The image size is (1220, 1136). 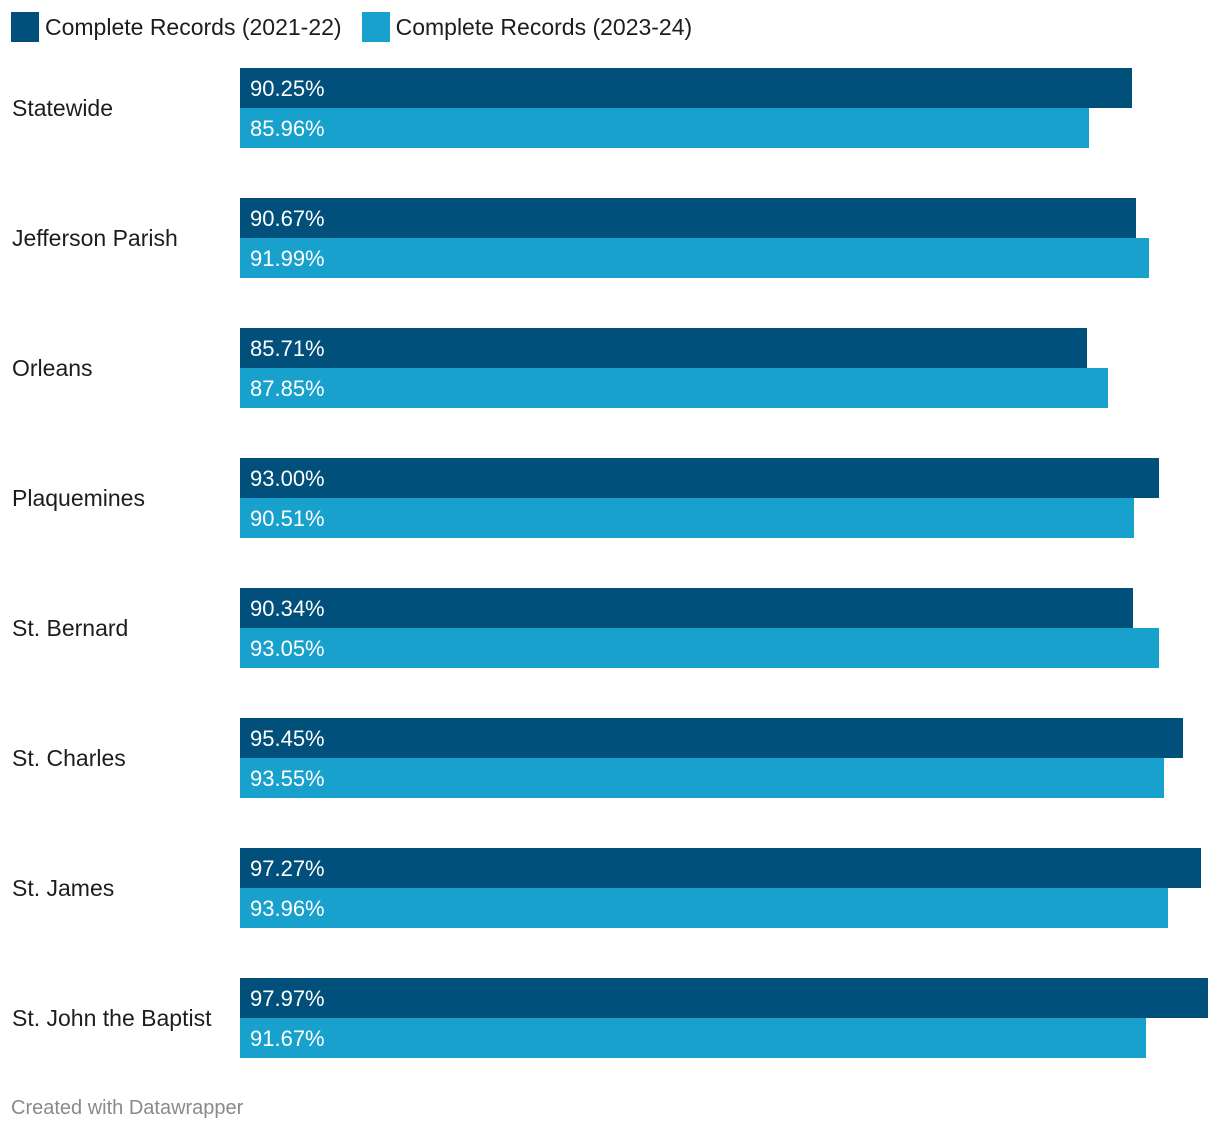 I want to click on category-label: St. Bernard, so click(x=70, y=628).